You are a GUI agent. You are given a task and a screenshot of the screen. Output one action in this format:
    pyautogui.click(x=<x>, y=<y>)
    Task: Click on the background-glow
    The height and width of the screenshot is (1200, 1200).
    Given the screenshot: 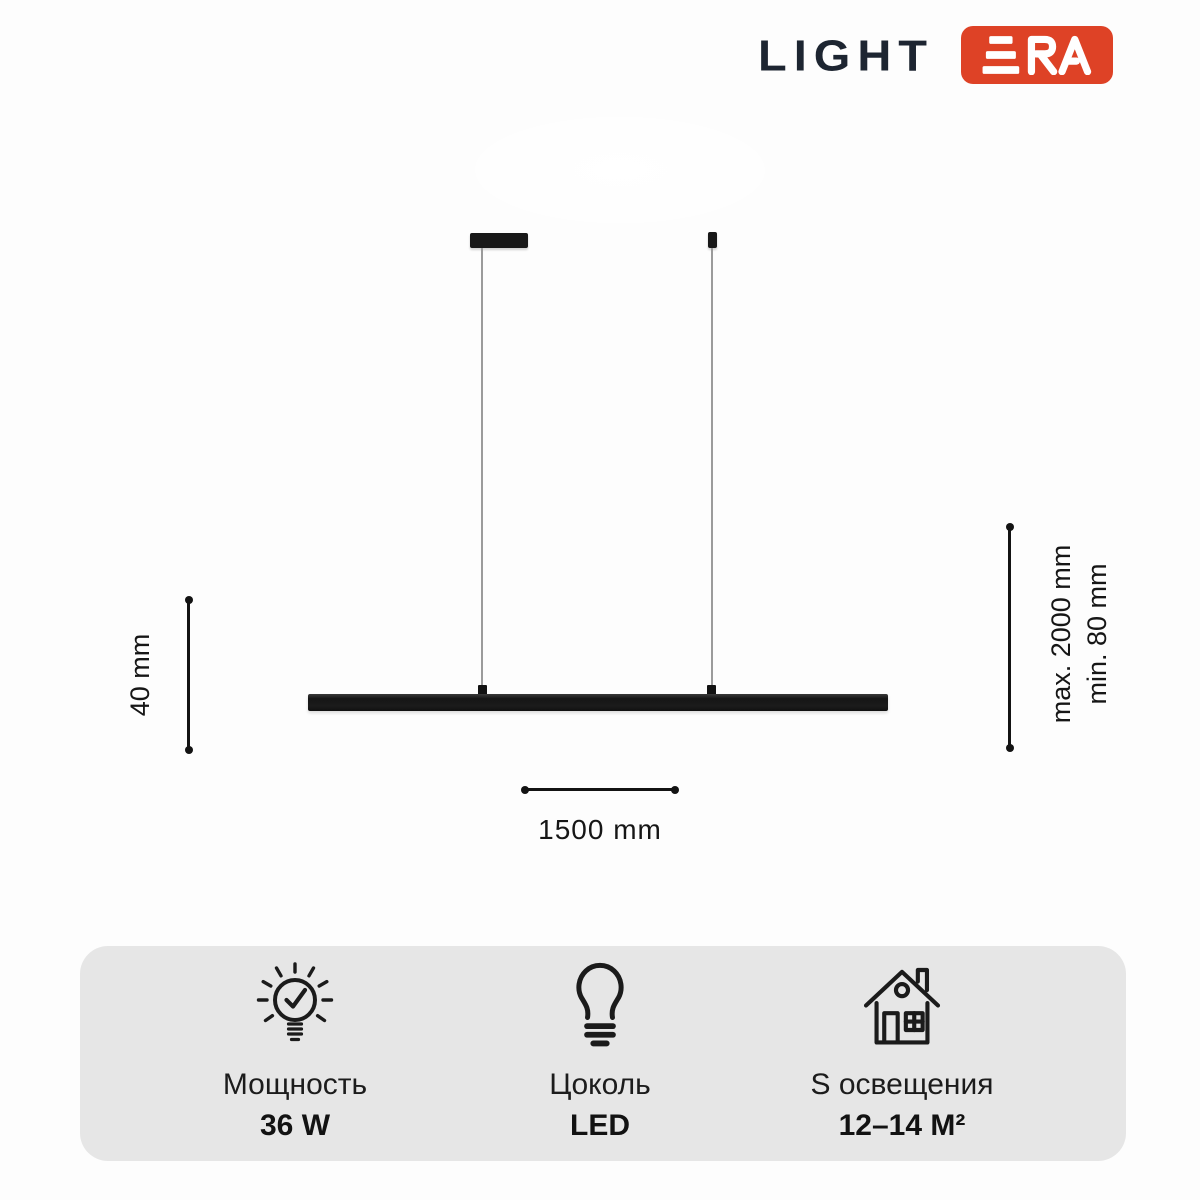 What is the action you would take?
    pyautogui.click(x=620, y=170)
    